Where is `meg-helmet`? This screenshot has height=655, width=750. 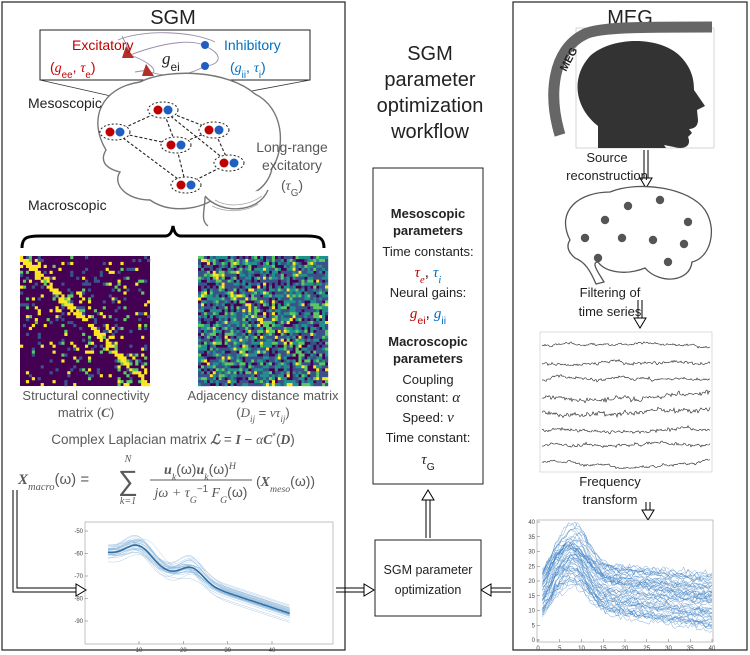 meg-helmet is located at coordinates (630, 79).